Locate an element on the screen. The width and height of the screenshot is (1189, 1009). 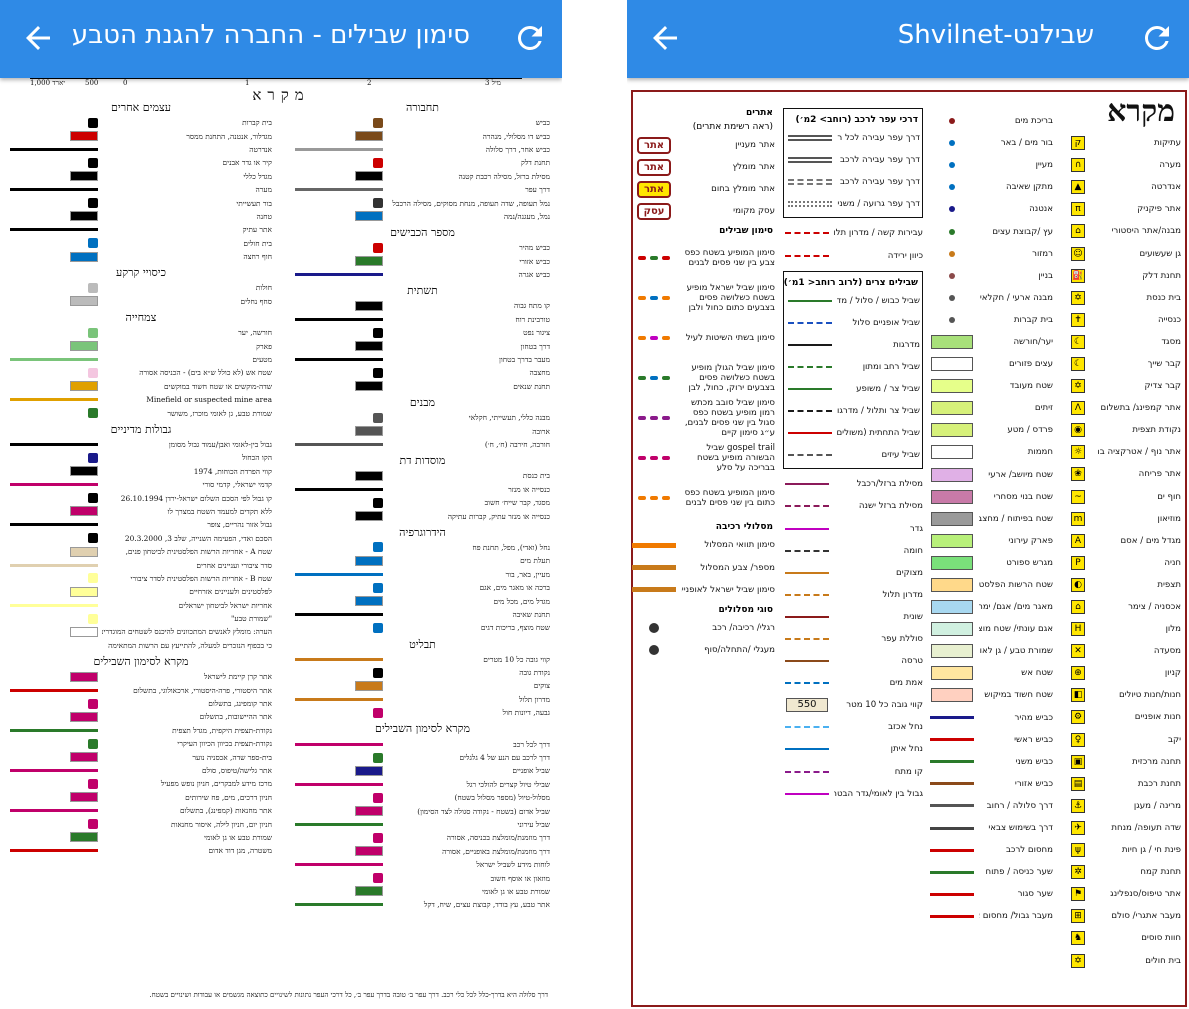
legend-row: מגדל כללי is located at coordinates (141, 176).